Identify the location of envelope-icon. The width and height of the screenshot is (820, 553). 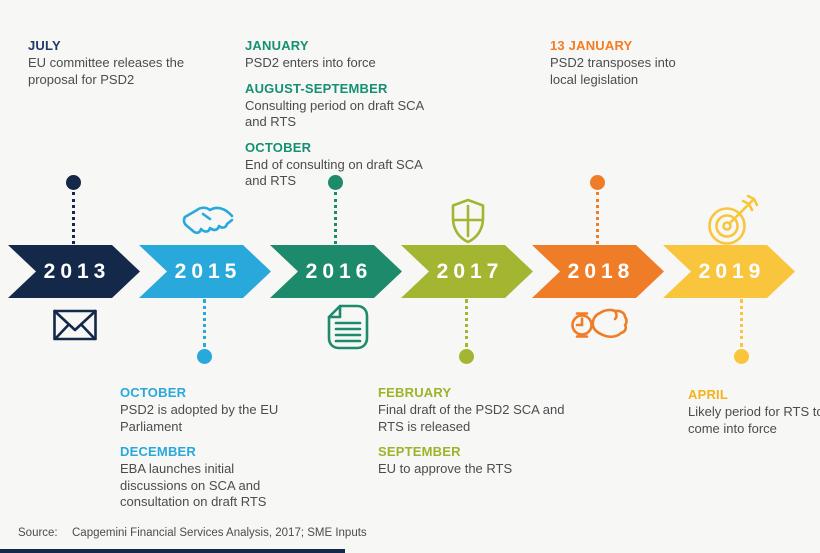
(75, 325).